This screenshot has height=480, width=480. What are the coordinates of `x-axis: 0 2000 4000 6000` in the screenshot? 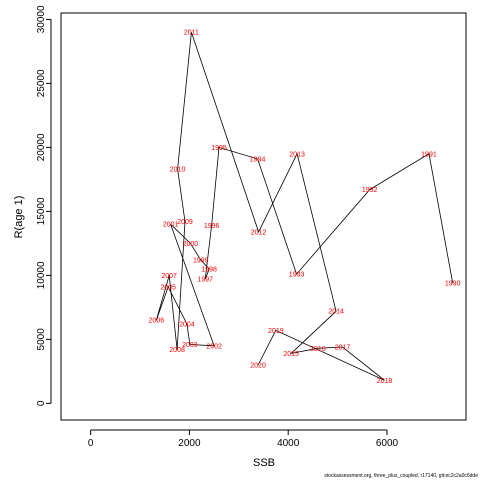 It's located at (243, 439).